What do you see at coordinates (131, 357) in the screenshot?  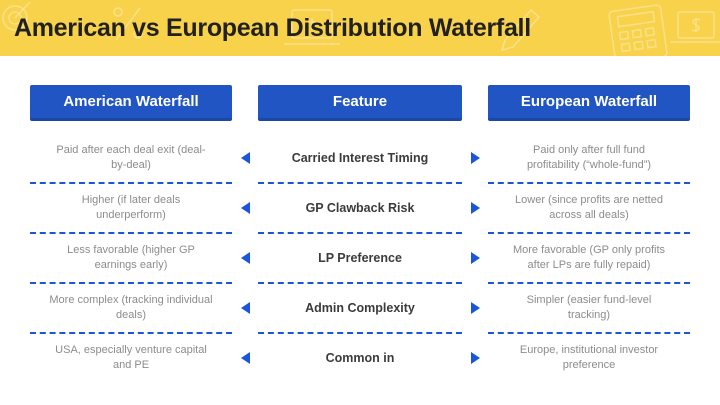 I see `american-cell: USA, especially venture capital and PE` at bounding box center [131, 357].